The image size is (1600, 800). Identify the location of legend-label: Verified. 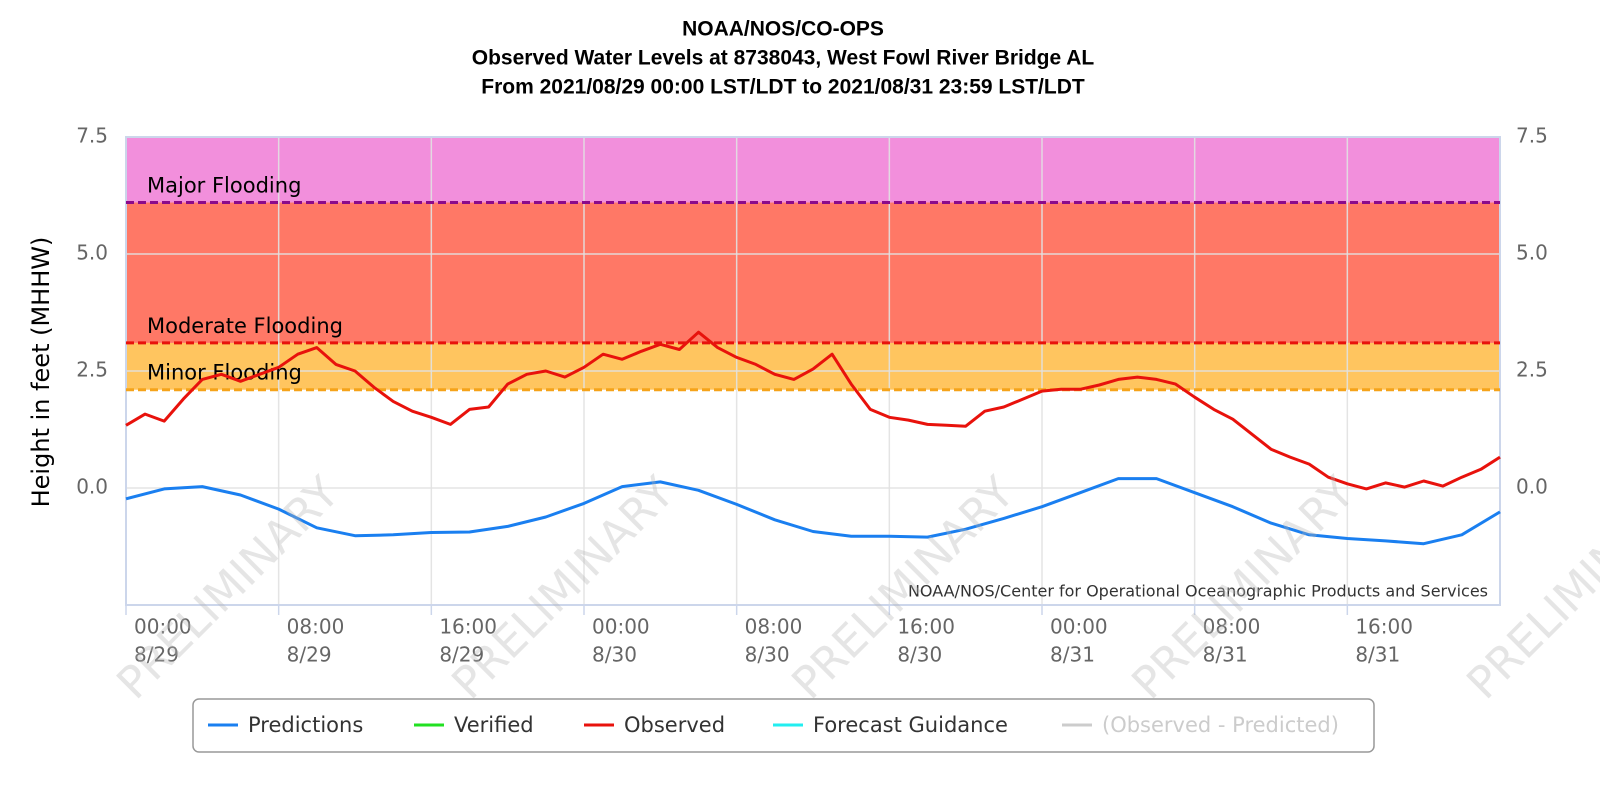
(494, 725).